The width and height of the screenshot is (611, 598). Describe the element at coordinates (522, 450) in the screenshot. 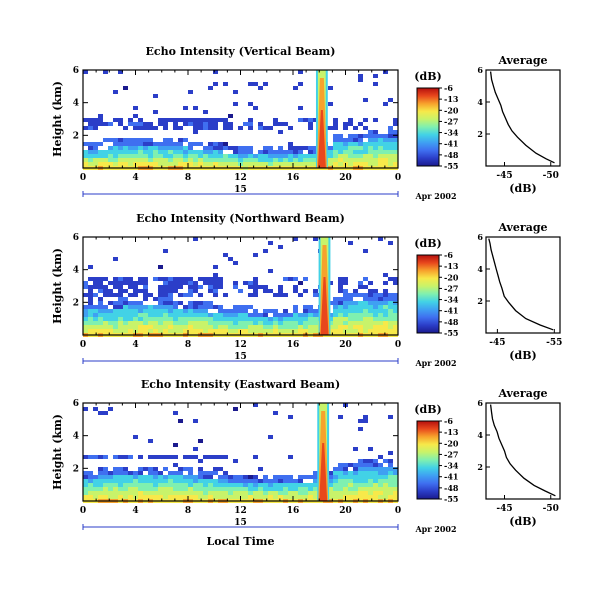

I see `eastward-profile-line` at that location.